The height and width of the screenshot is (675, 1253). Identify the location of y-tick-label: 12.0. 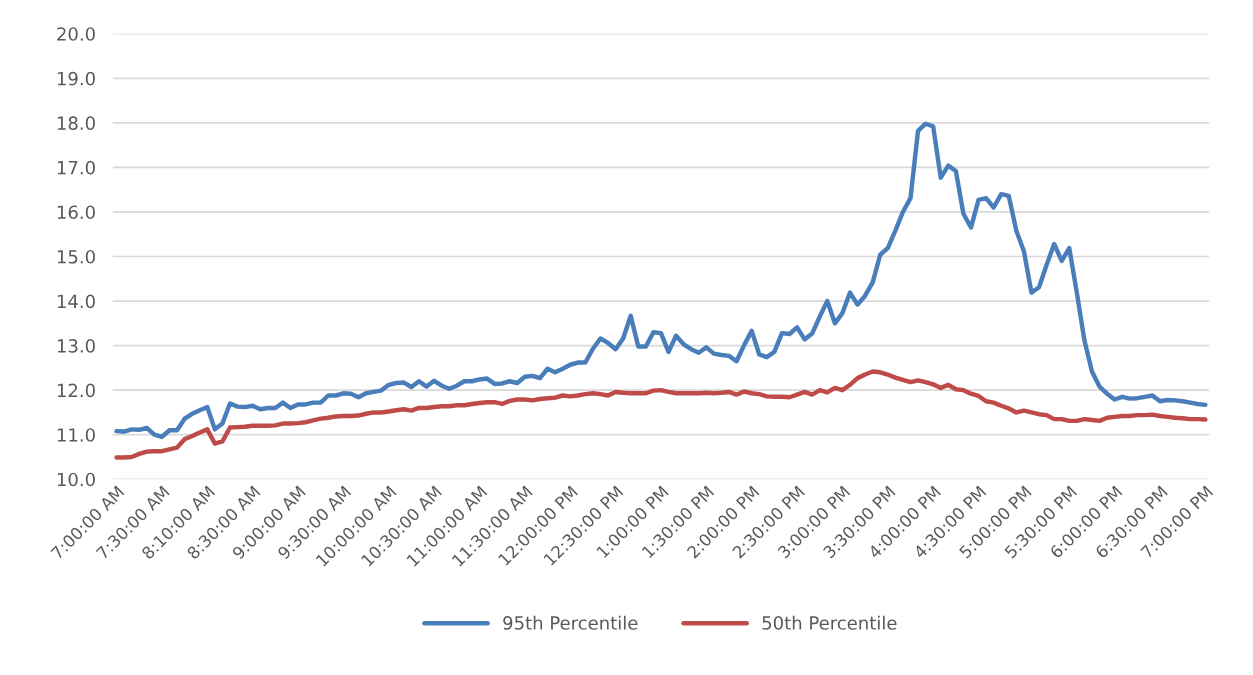
(76, 390).